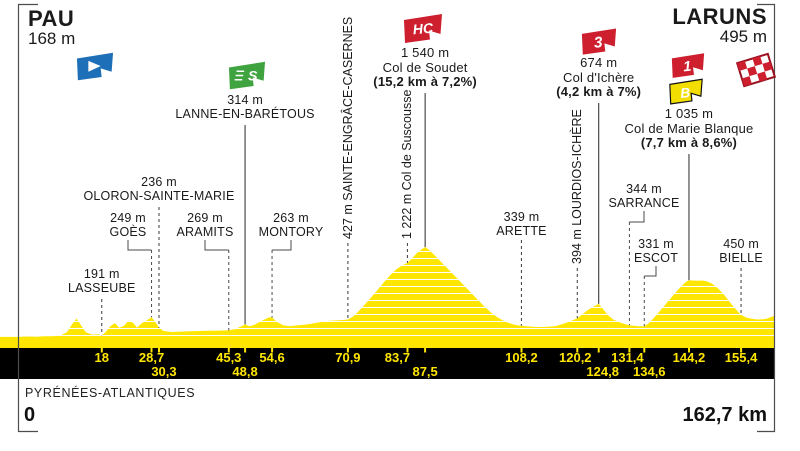  I want to click on category-1-badge: 1, so click(688, 65).